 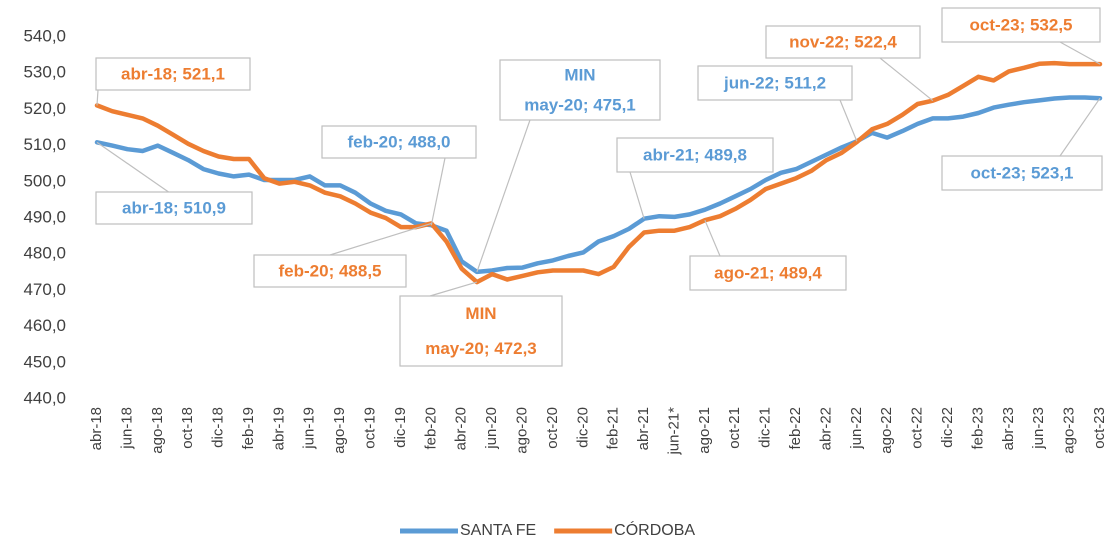 I want to click on x-tick-label: ago-18, so click(x=157, y=430).